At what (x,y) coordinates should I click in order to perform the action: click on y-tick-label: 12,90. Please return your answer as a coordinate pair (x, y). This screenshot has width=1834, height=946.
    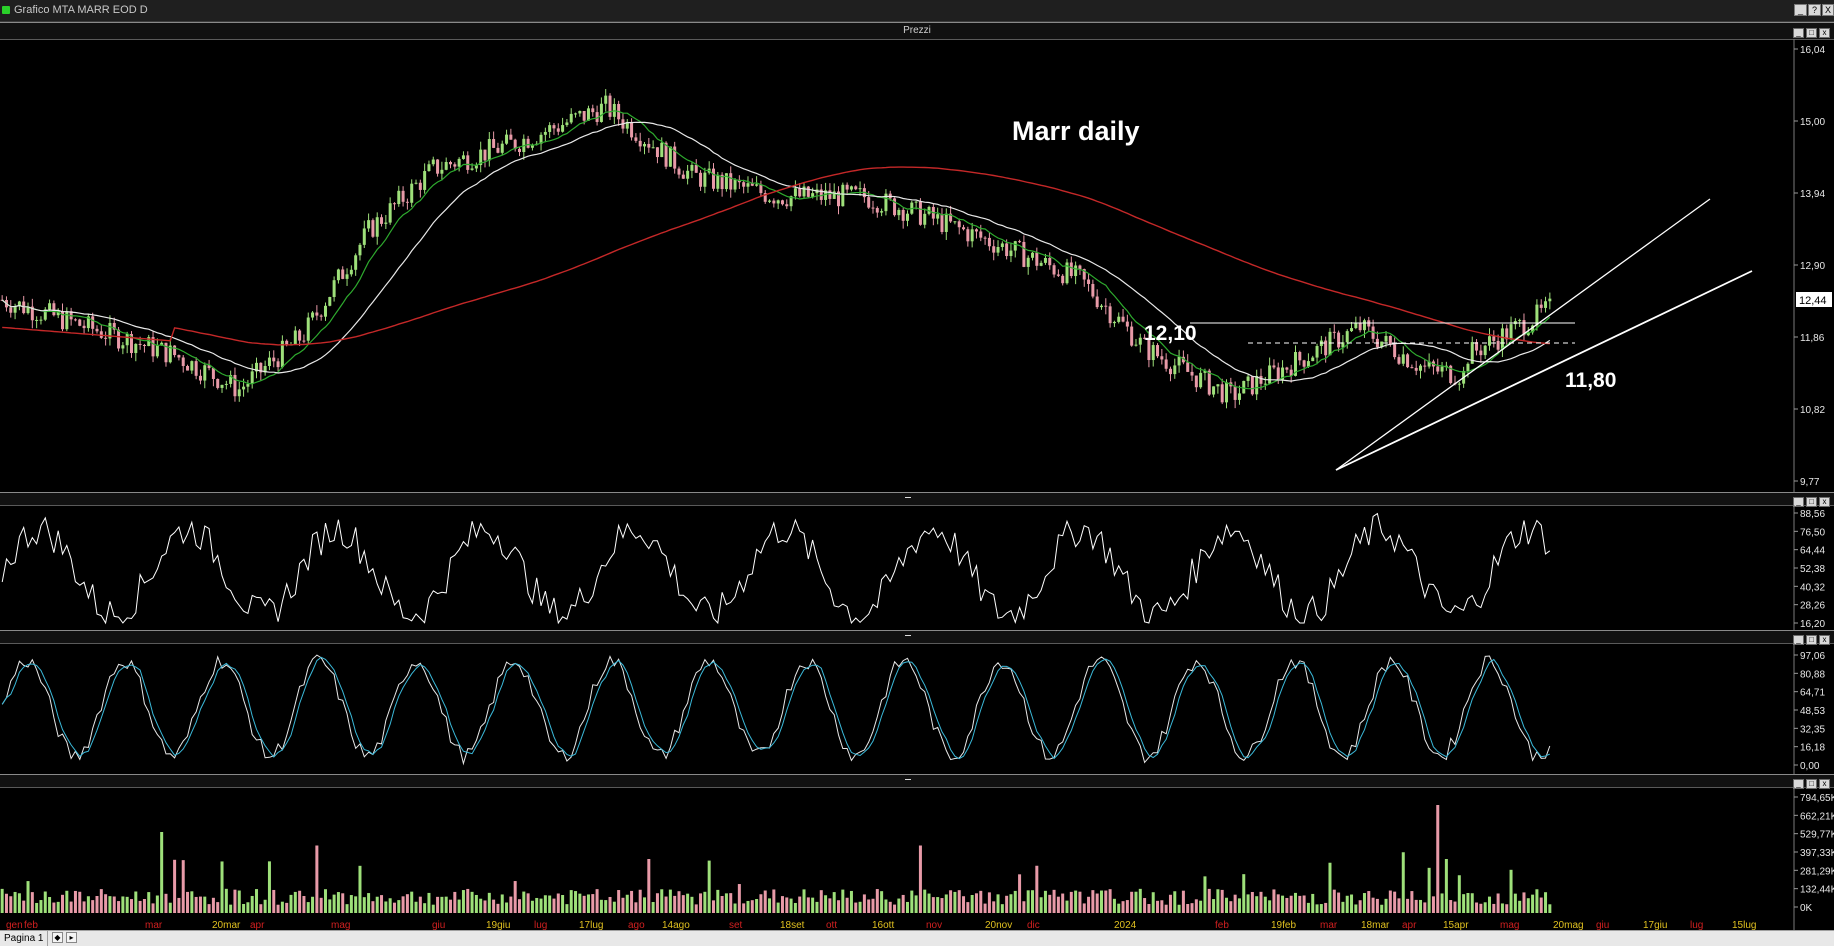
    Looking at the image, I should click on (1812, 266).